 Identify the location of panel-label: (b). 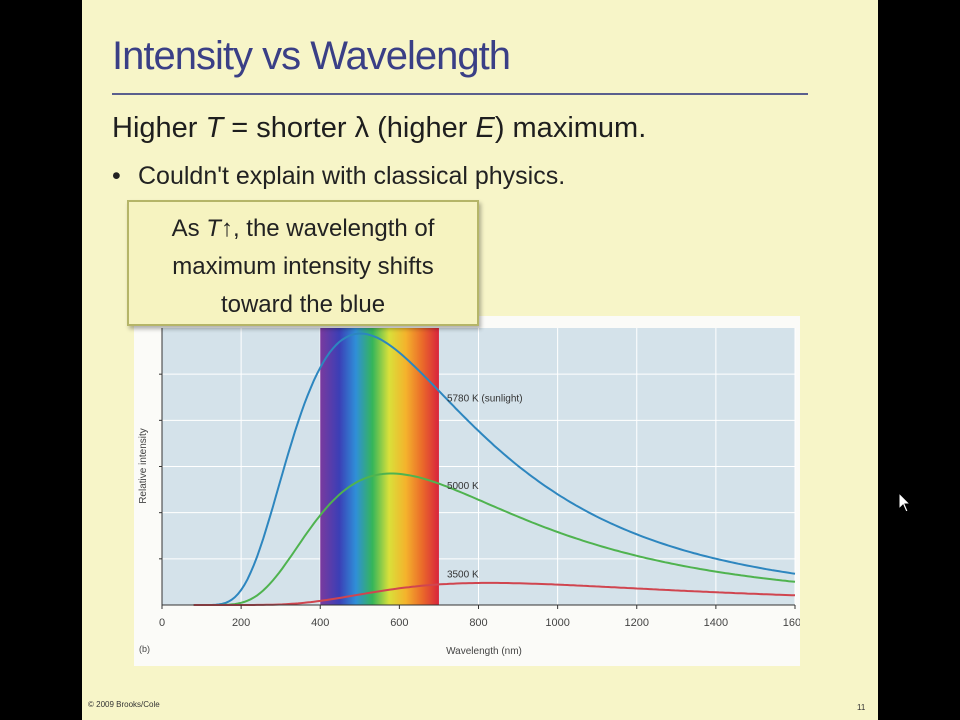
(144, 649).